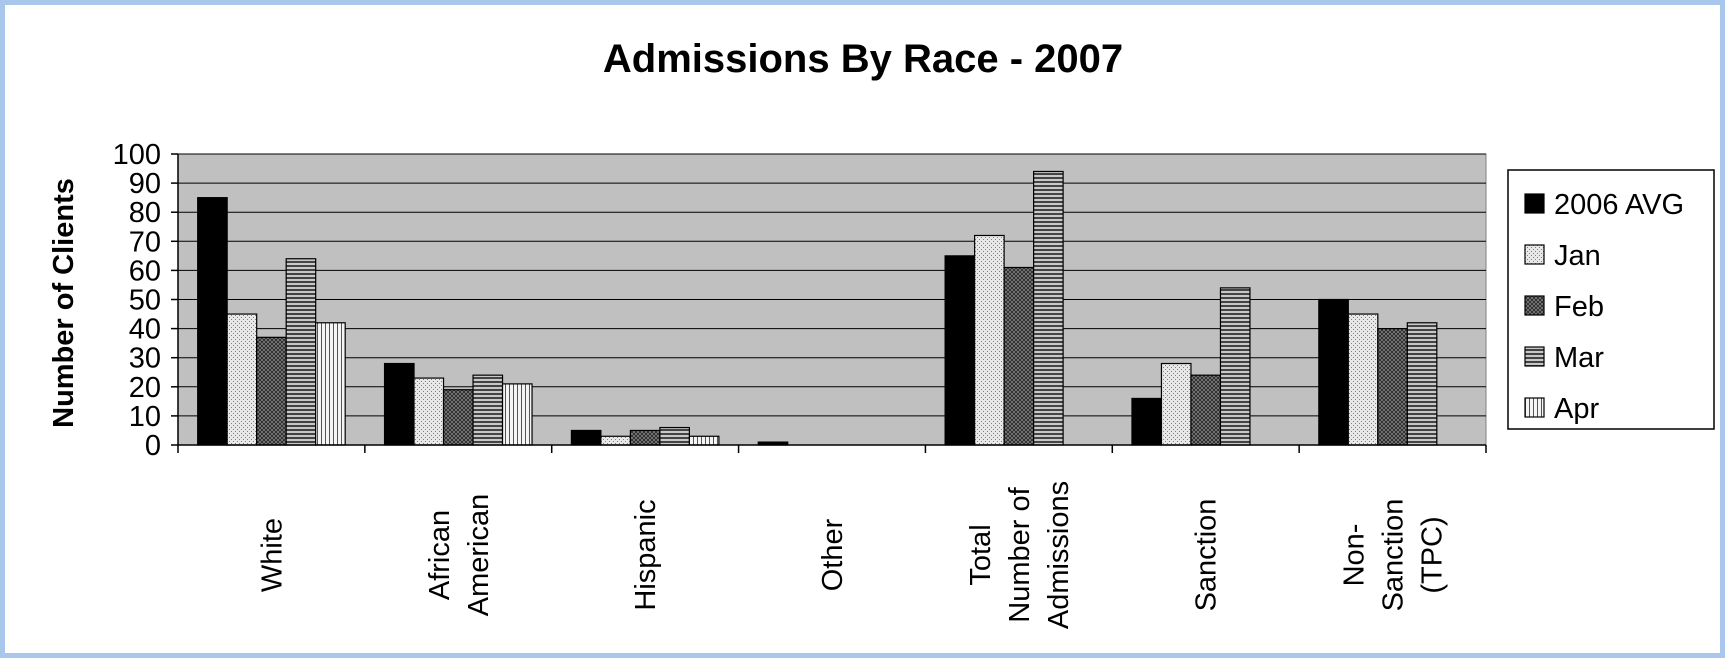 The width and height of the screenshot is (1725, 658). What do you see at coordinates (137, 155) in the screenshot?
I see `y-tick-label: 100` at bounding box center [137, 155].